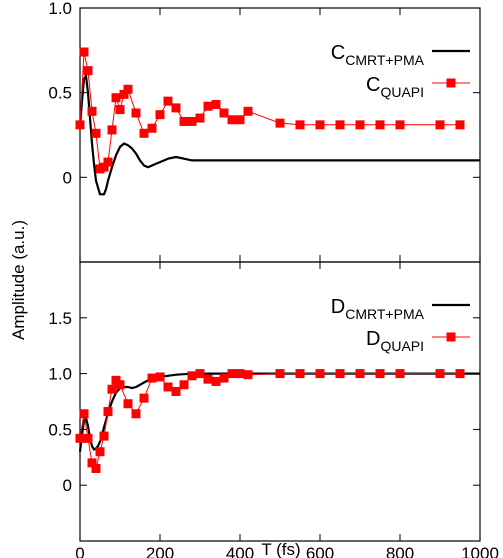 This screenshot has width=503, height=558. I want to click on y-tick-label: 1.5, so click(60, 318).